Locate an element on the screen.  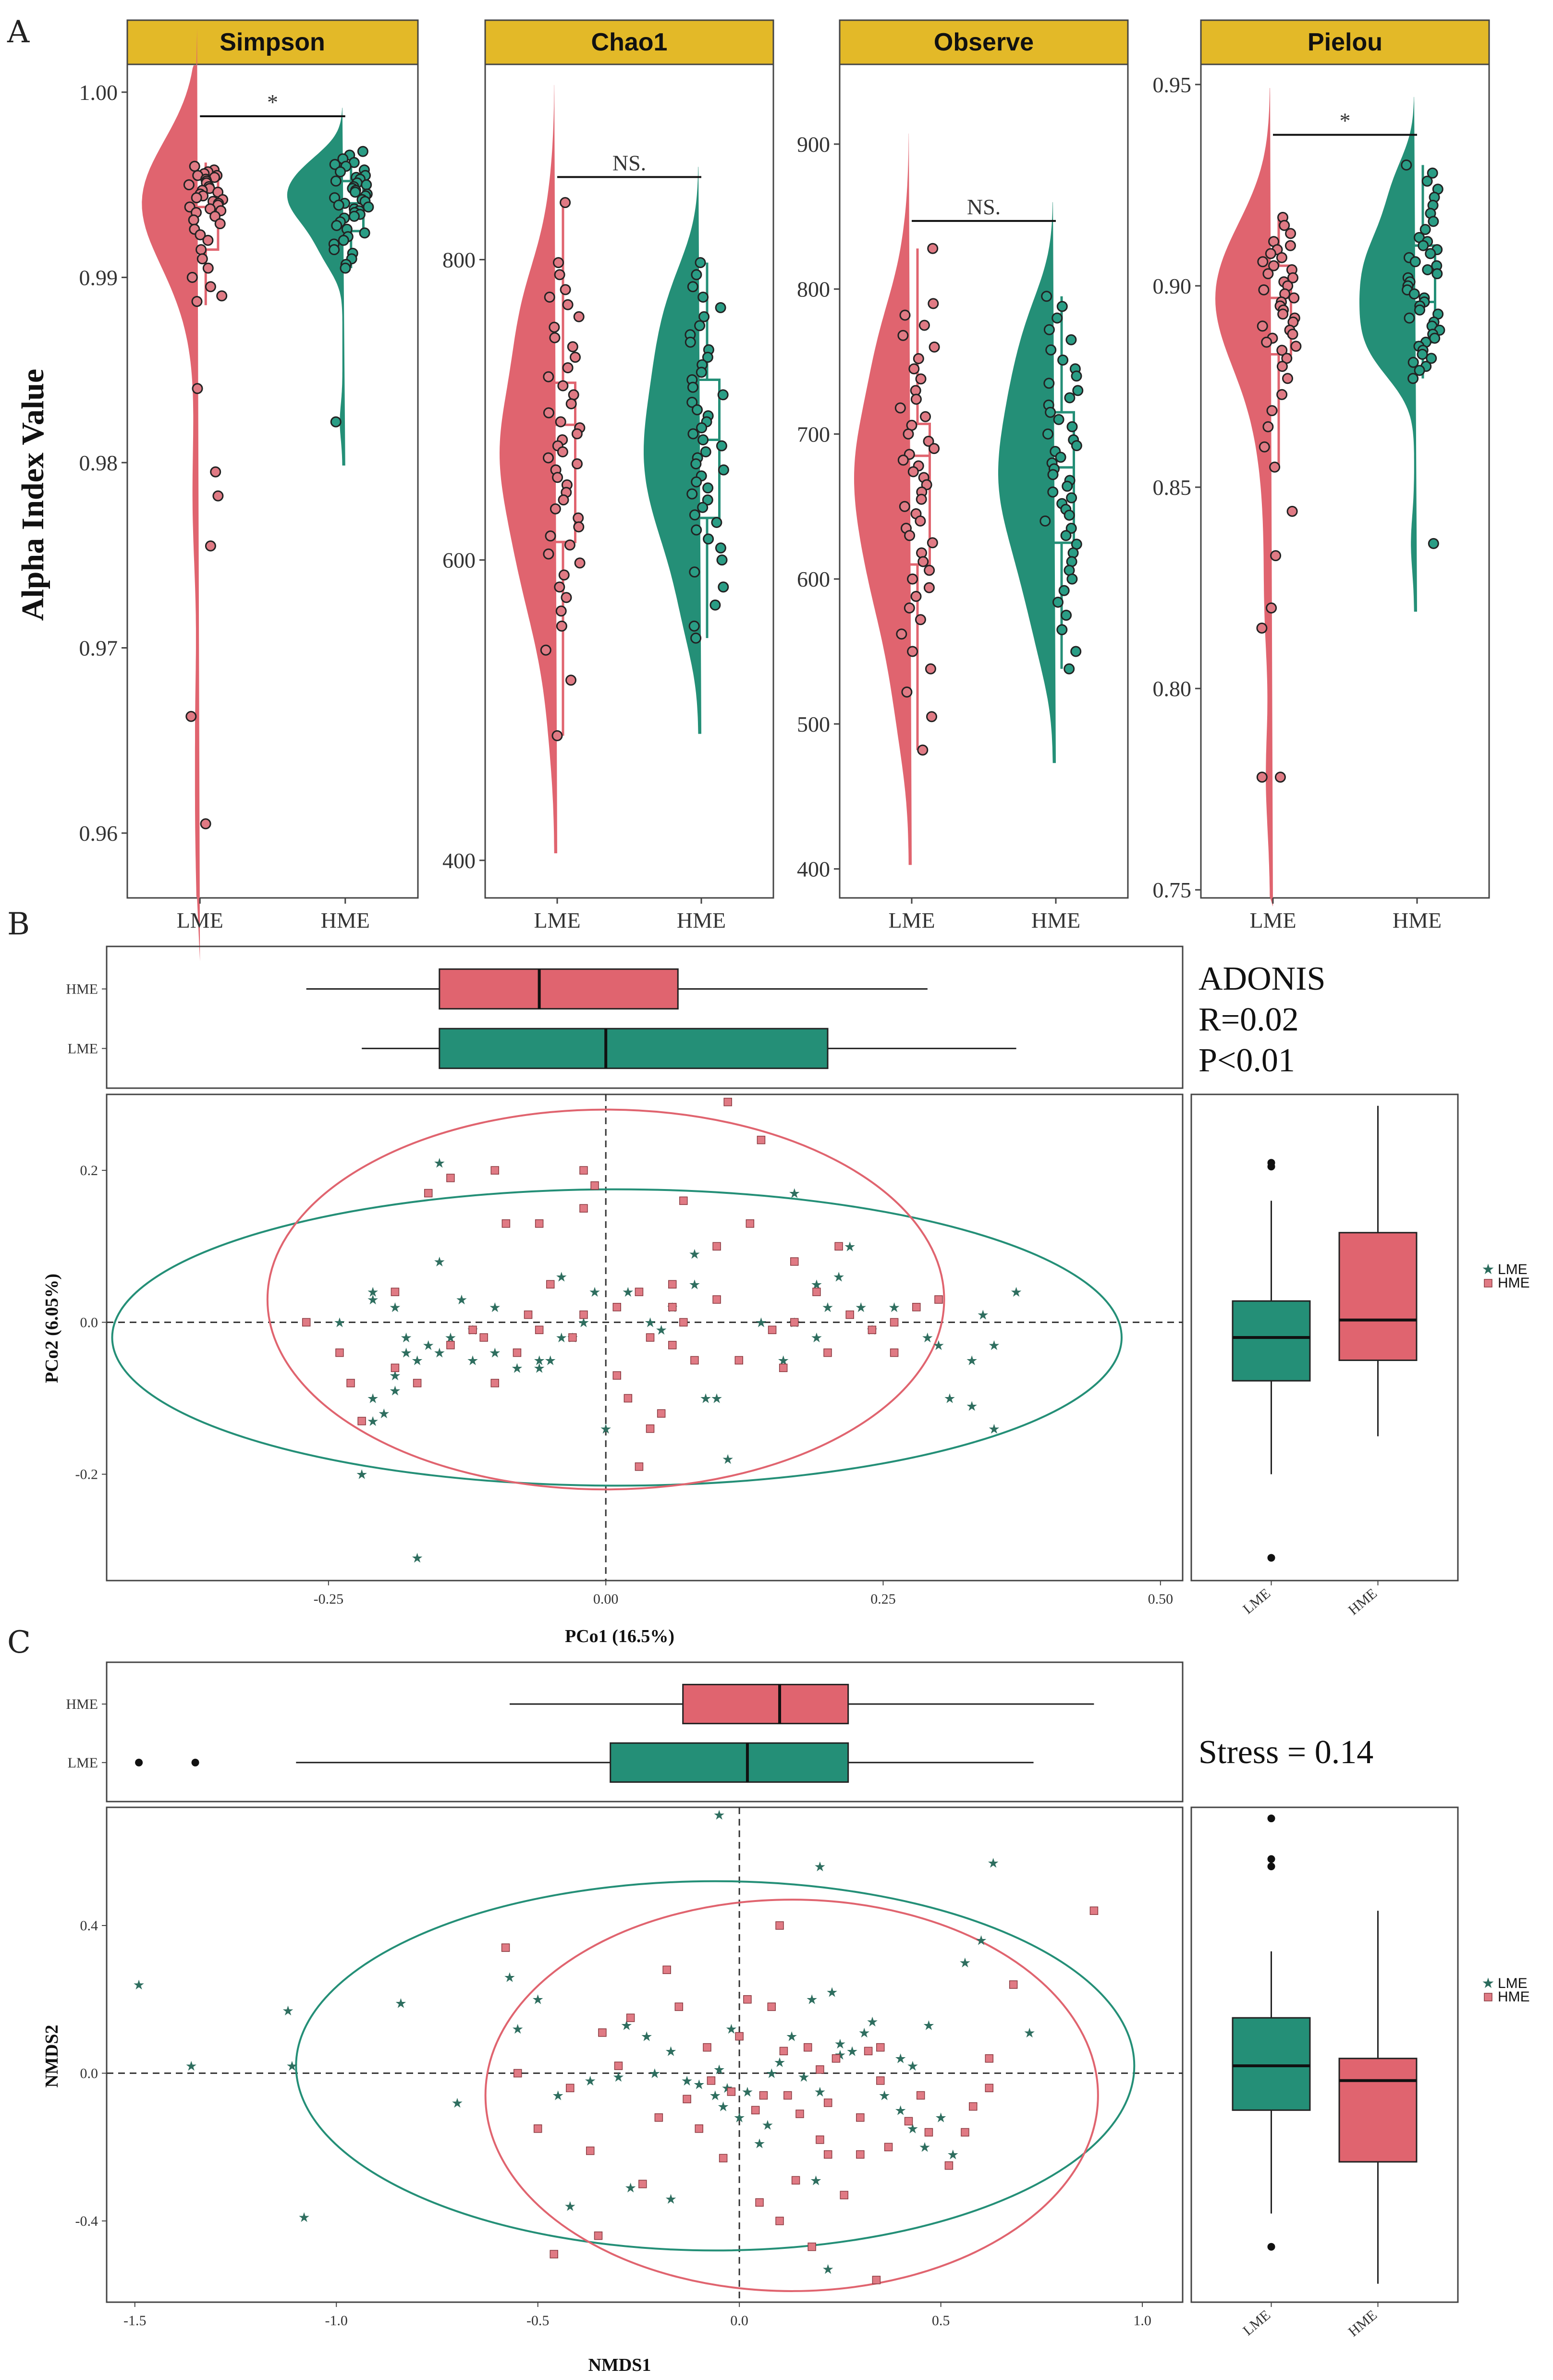
y-axis-title: PCo2 (6.05%) is located at coordinates (52, 1328).